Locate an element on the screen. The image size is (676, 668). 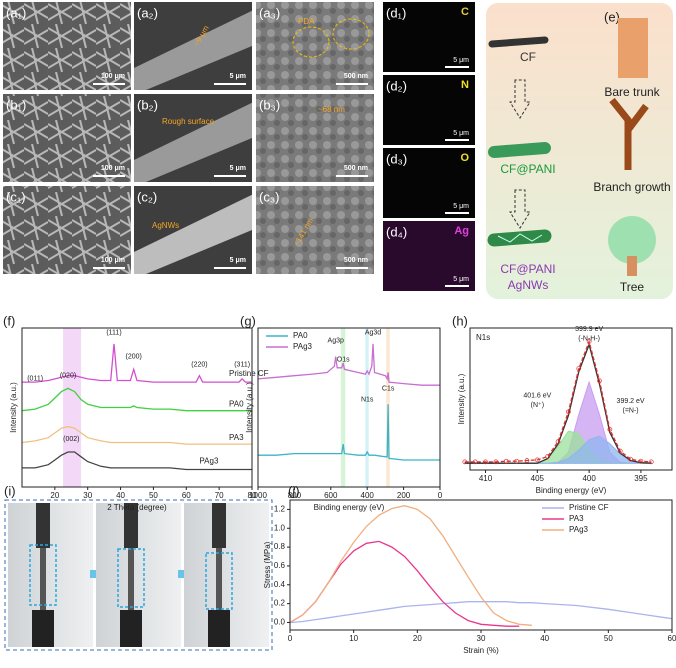
band is located at coordinates (367, 407).